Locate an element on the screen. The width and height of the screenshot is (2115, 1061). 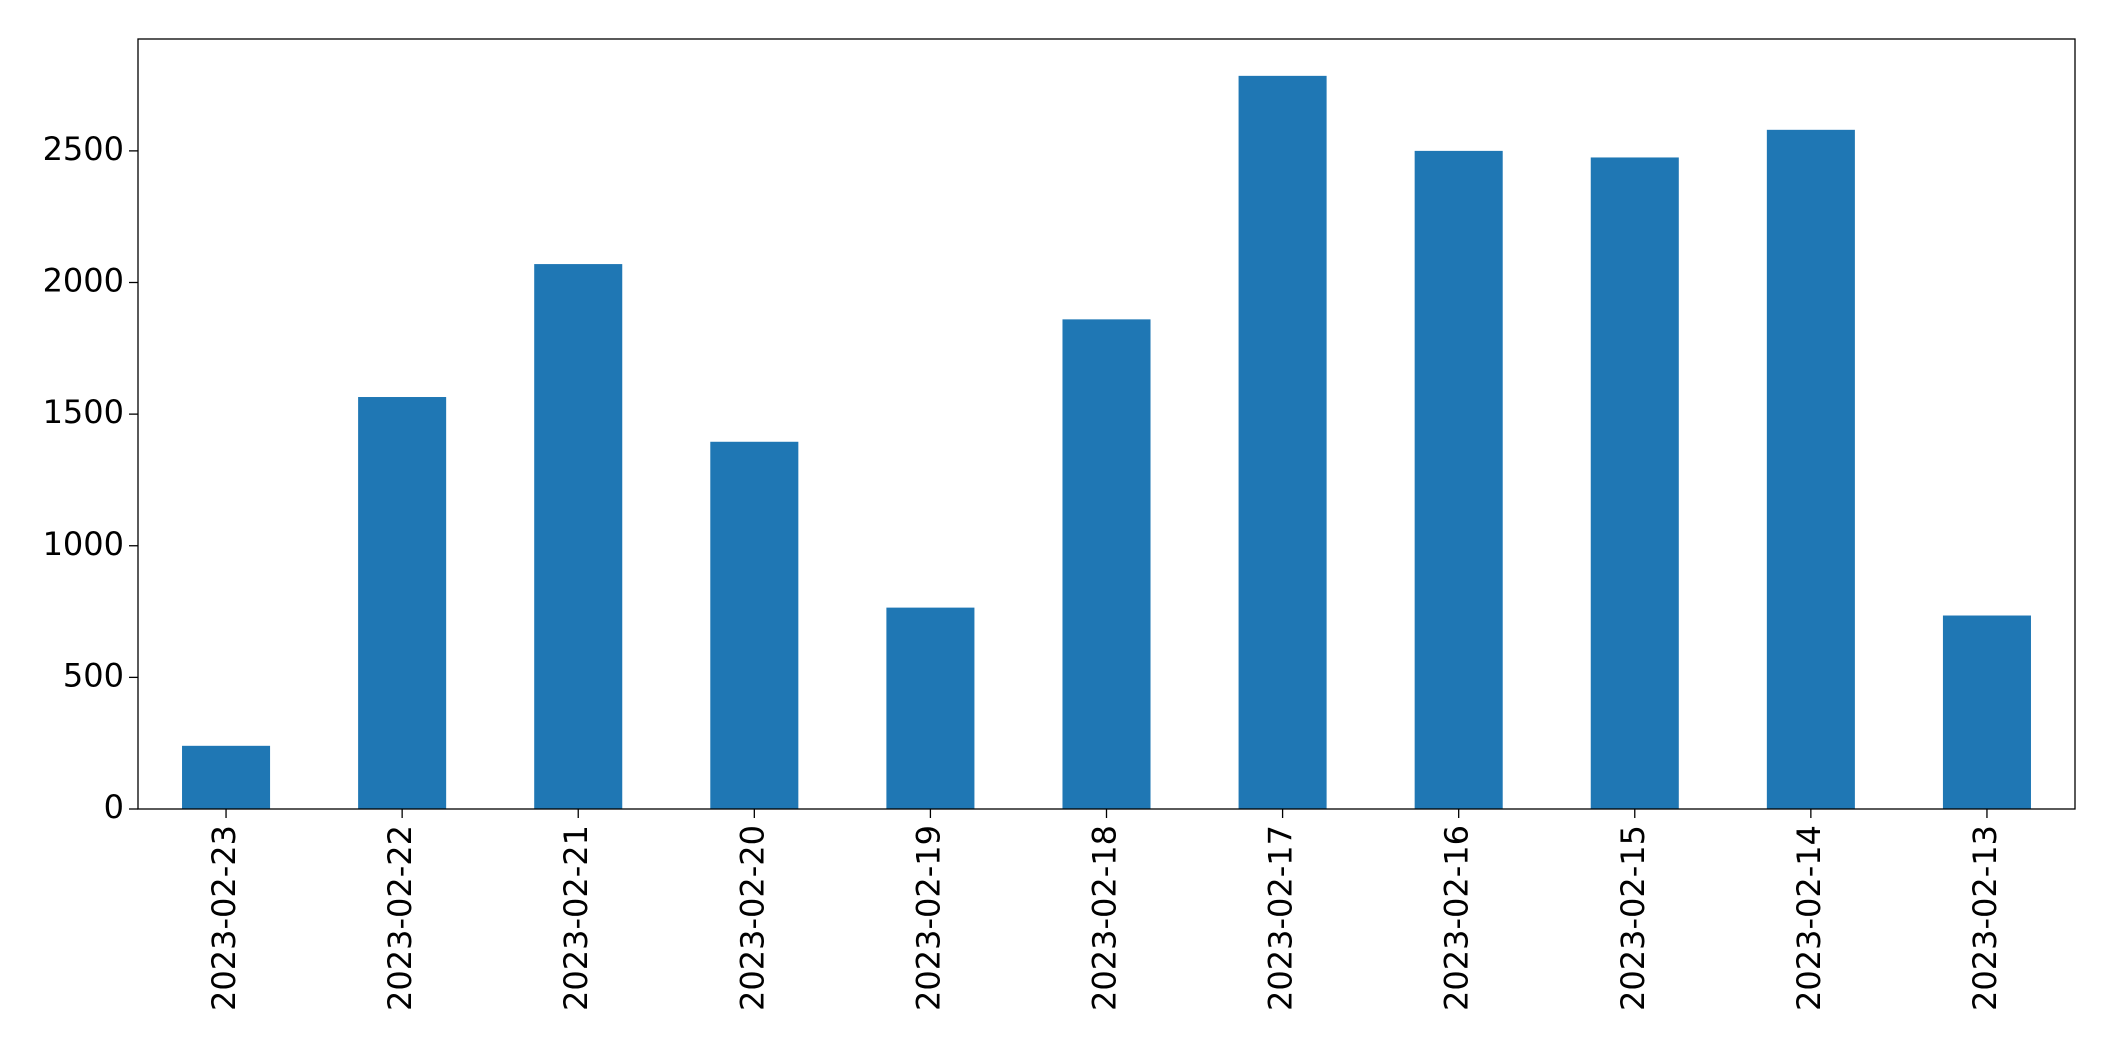
x-tick-label: 2023-02-19 is located at coordinates (928, 918).